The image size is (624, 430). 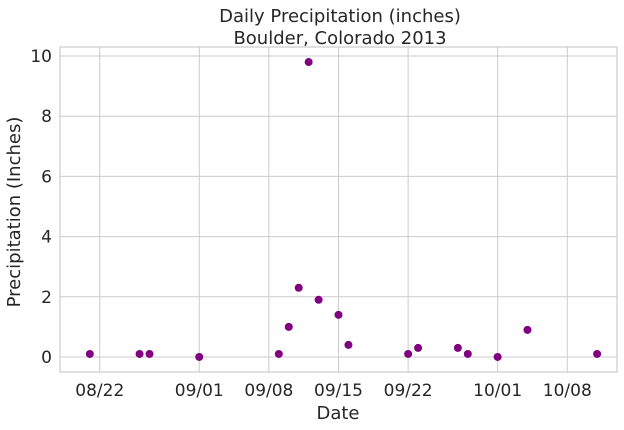 What do you see at coordinates (268, 391) in the screenshot?
I see `x-tick-label: 09/08` at bounding box center [268, 391].